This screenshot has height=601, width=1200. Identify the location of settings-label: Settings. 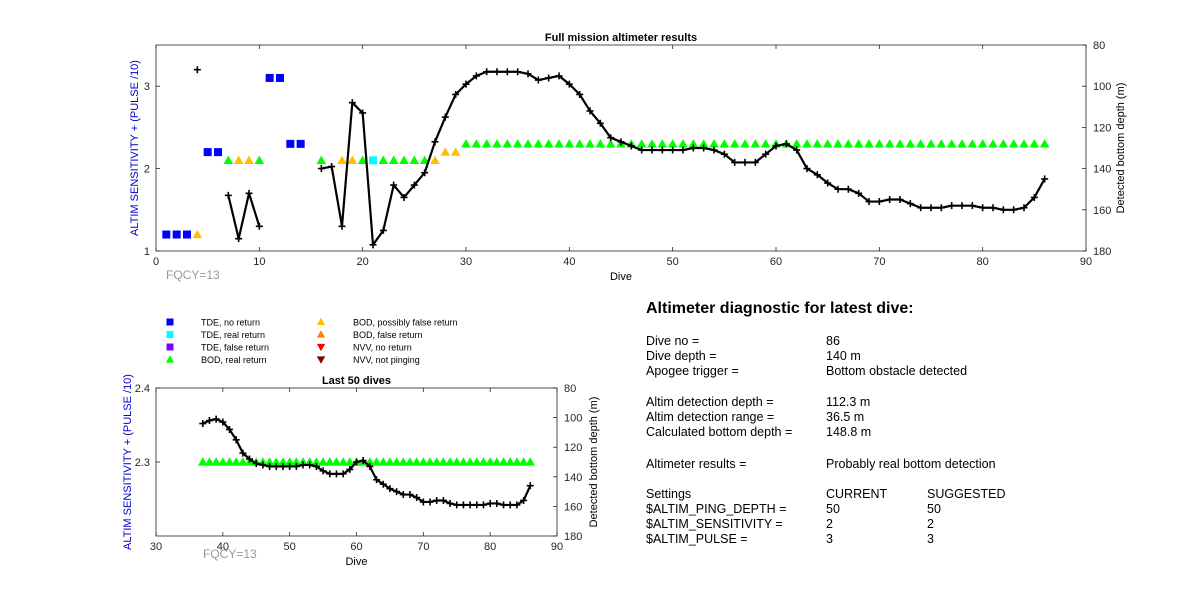
(669, 494).